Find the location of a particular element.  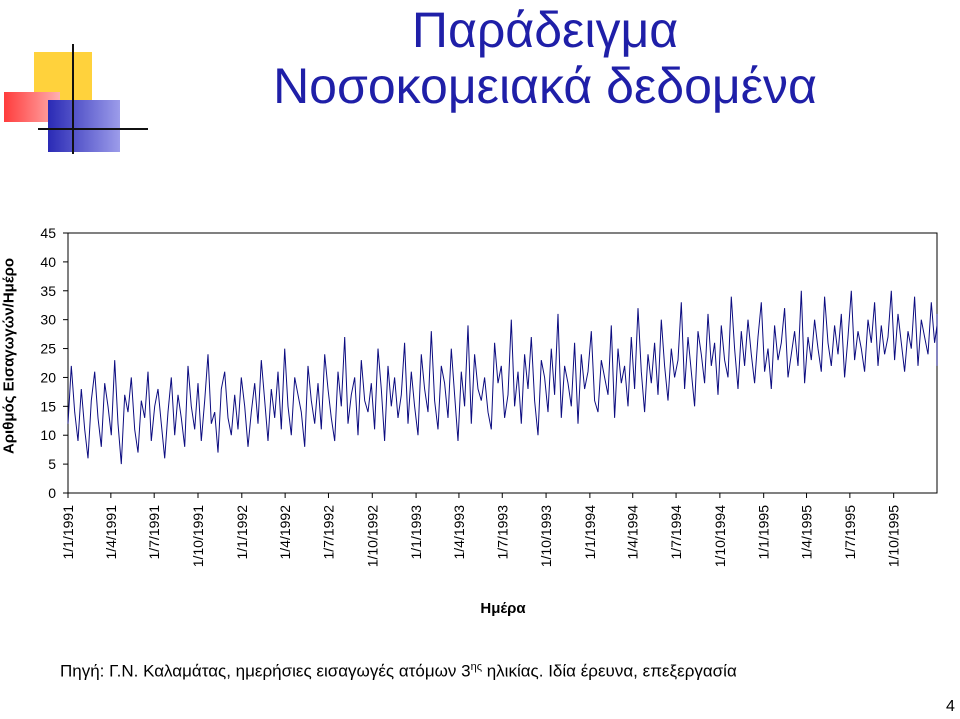

x-tick-label: 1/1/1993 is located at coordinates (416, 532).